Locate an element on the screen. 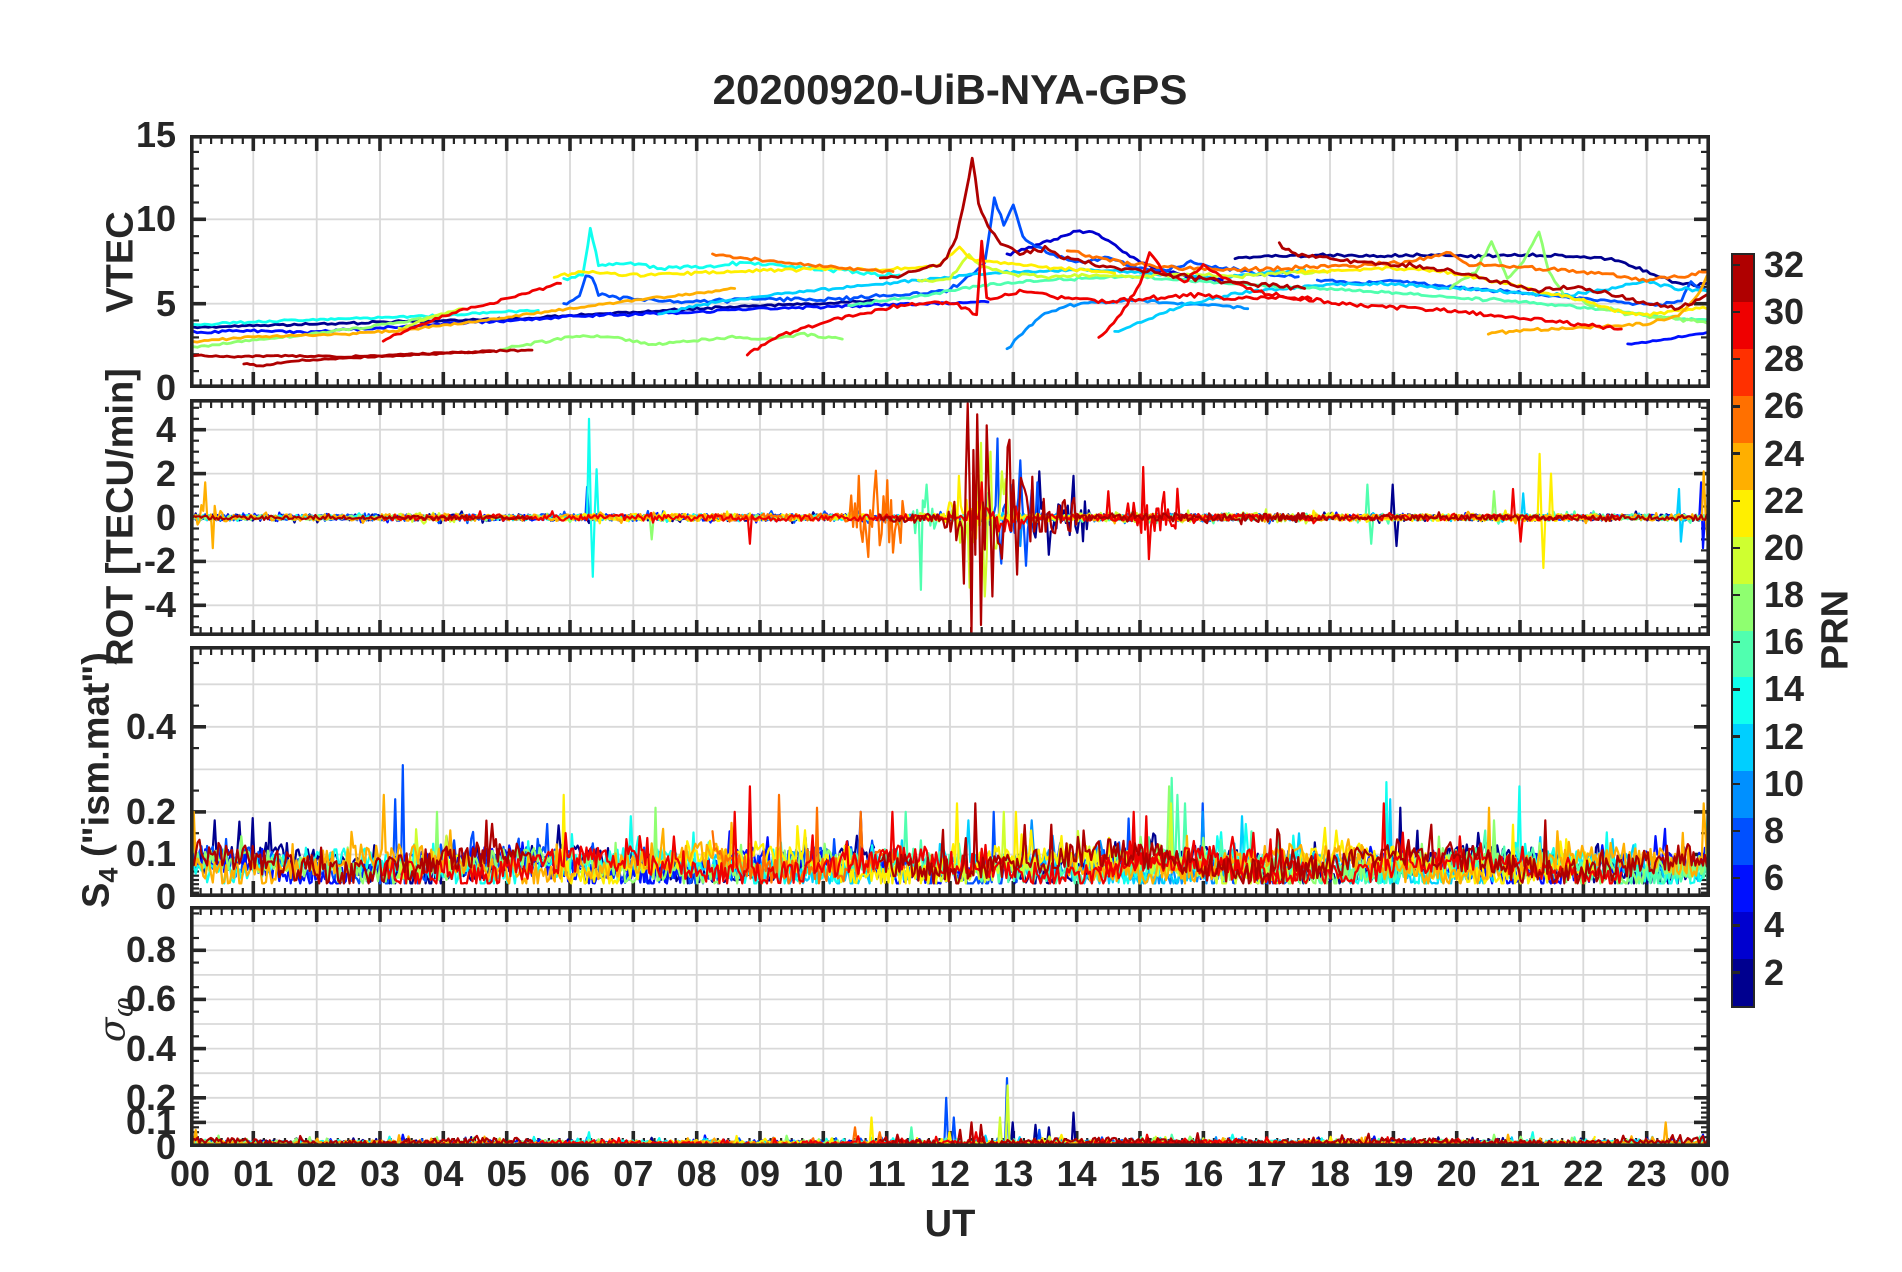 Image resolution: width=1902 pixels, height=1272 pixels. x-tick-label: 08 is located at coordinates (696, 1173).